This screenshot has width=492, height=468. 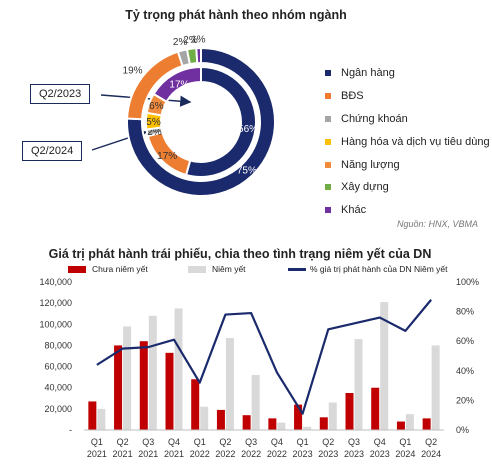 What do you see at coordinates (58, 388) in the screenshot?
I see `y-tick-label: 40,000` at bounding box center [58, 388].